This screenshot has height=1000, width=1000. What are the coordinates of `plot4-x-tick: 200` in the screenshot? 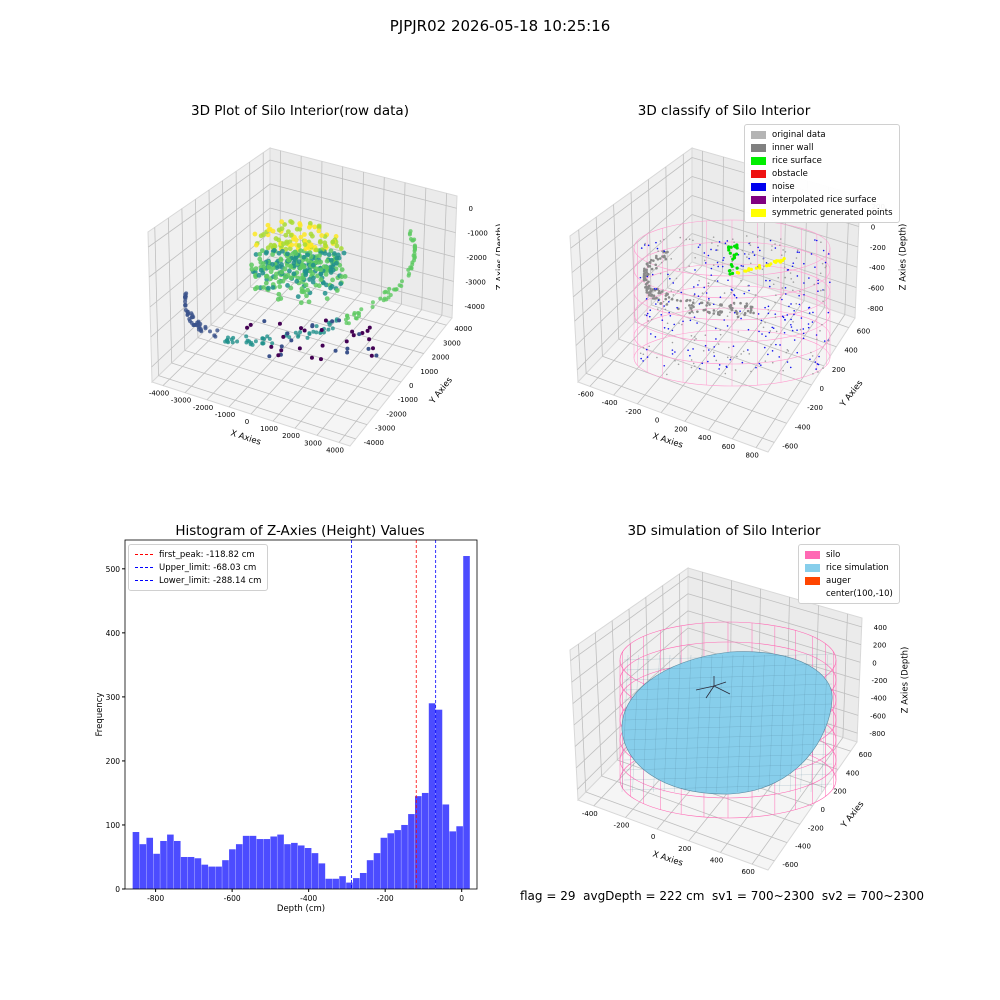 It's located at (684, 849).